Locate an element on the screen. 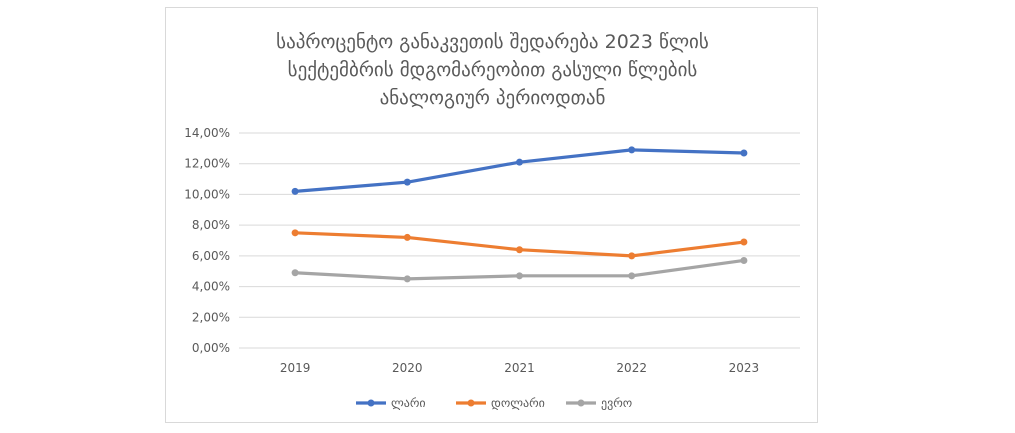  y-tick-label: 4,00% is located at coordinates (211, 287).